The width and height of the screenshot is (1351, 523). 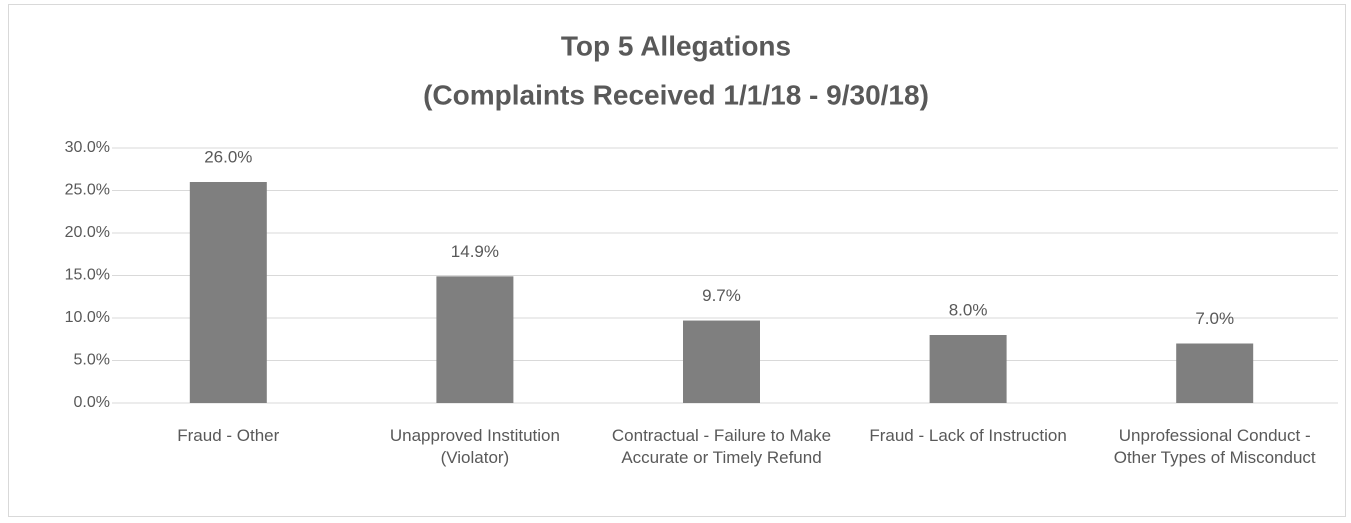 I want to click on y-tick-label: 20.0%, so click(x=87, y=232).